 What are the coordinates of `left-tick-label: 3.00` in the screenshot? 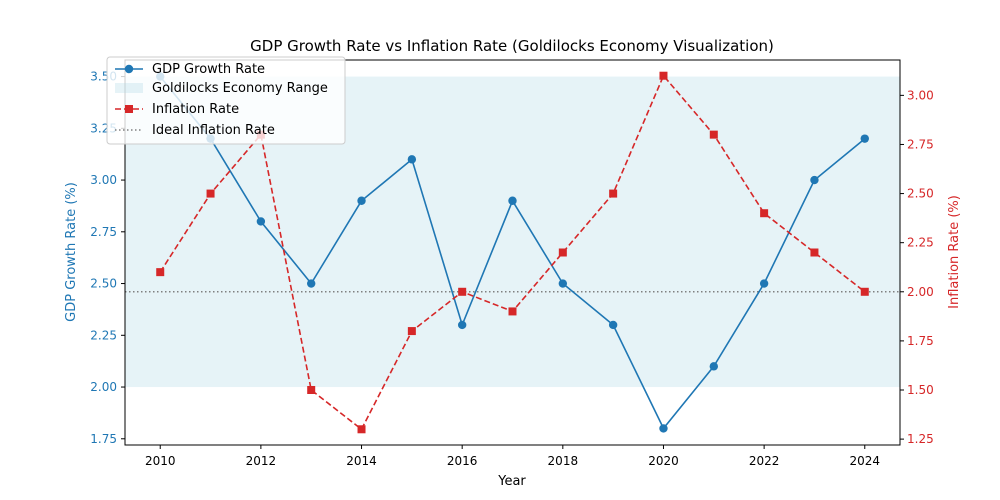 It's located at (103, 180).